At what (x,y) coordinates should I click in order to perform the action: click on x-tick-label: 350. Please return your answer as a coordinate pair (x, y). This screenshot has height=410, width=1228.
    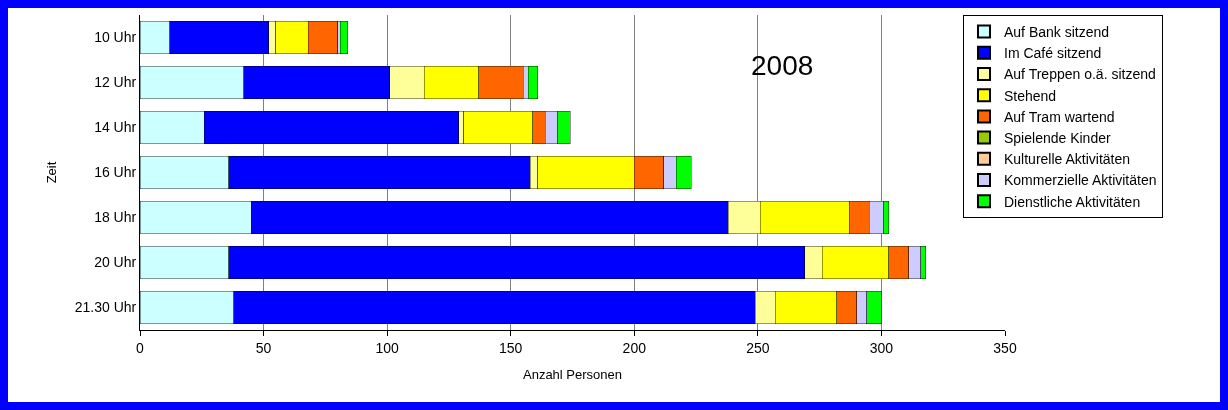
    Looking at the image, I should click on (1005, 347).